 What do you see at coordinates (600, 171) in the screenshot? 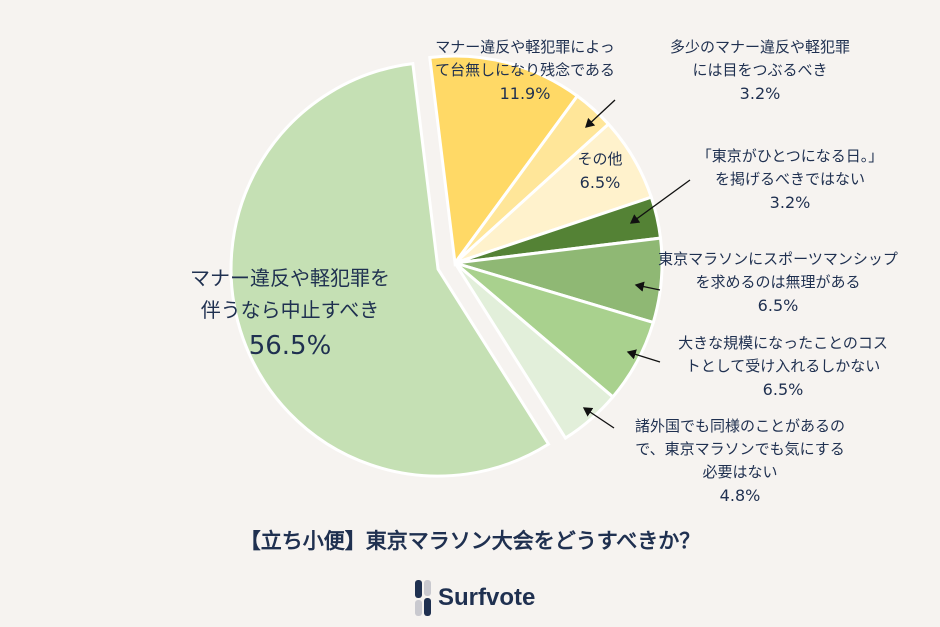
I see `slice-label-2: その他 6.5%` at bounding box center [600, 171].